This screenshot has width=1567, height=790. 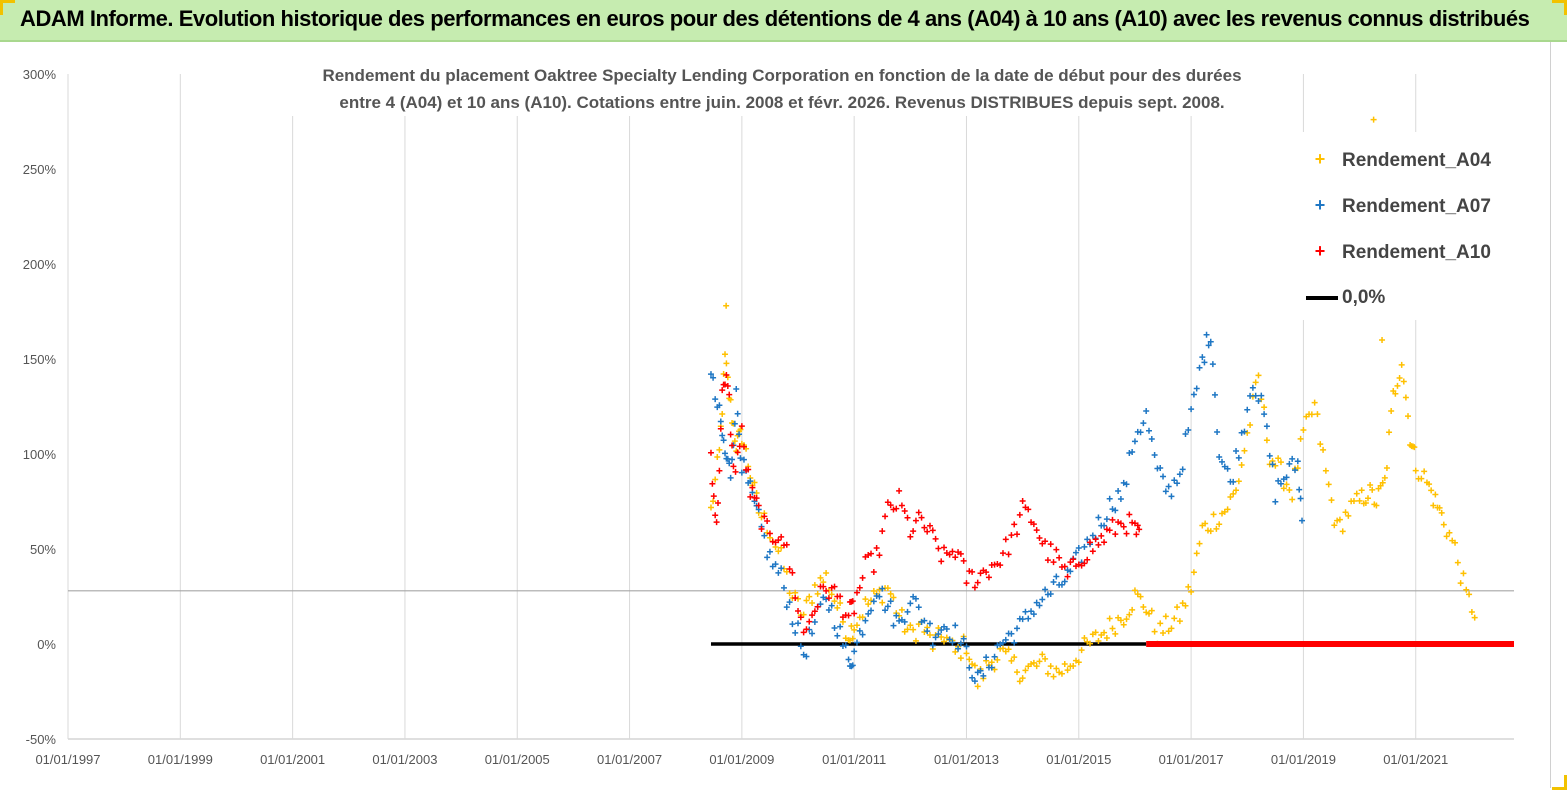 I want to click on y-tick-label: 50%, so click(x=43, y=549).